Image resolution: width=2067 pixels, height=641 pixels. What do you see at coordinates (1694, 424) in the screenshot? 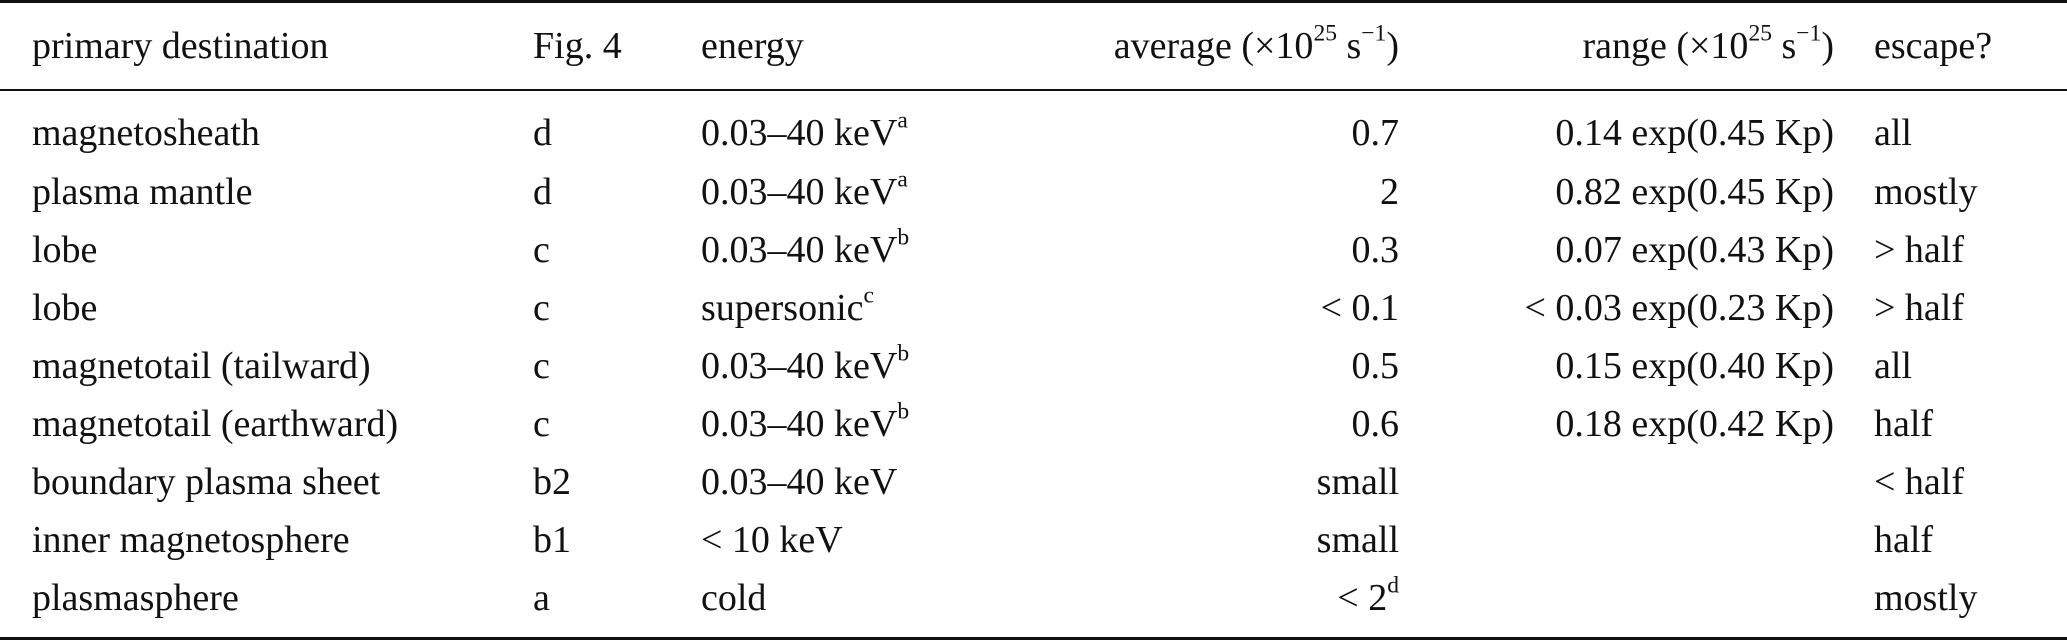
I see `cell-range: 0.18 exp(0.42 Kp)` at bounding box center [1694, 424].